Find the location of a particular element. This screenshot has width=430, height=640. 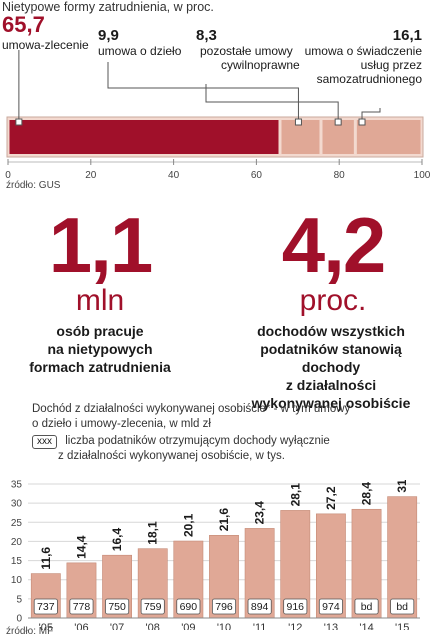

taxpayer-value: 690 is located at coordinates (189, 607).